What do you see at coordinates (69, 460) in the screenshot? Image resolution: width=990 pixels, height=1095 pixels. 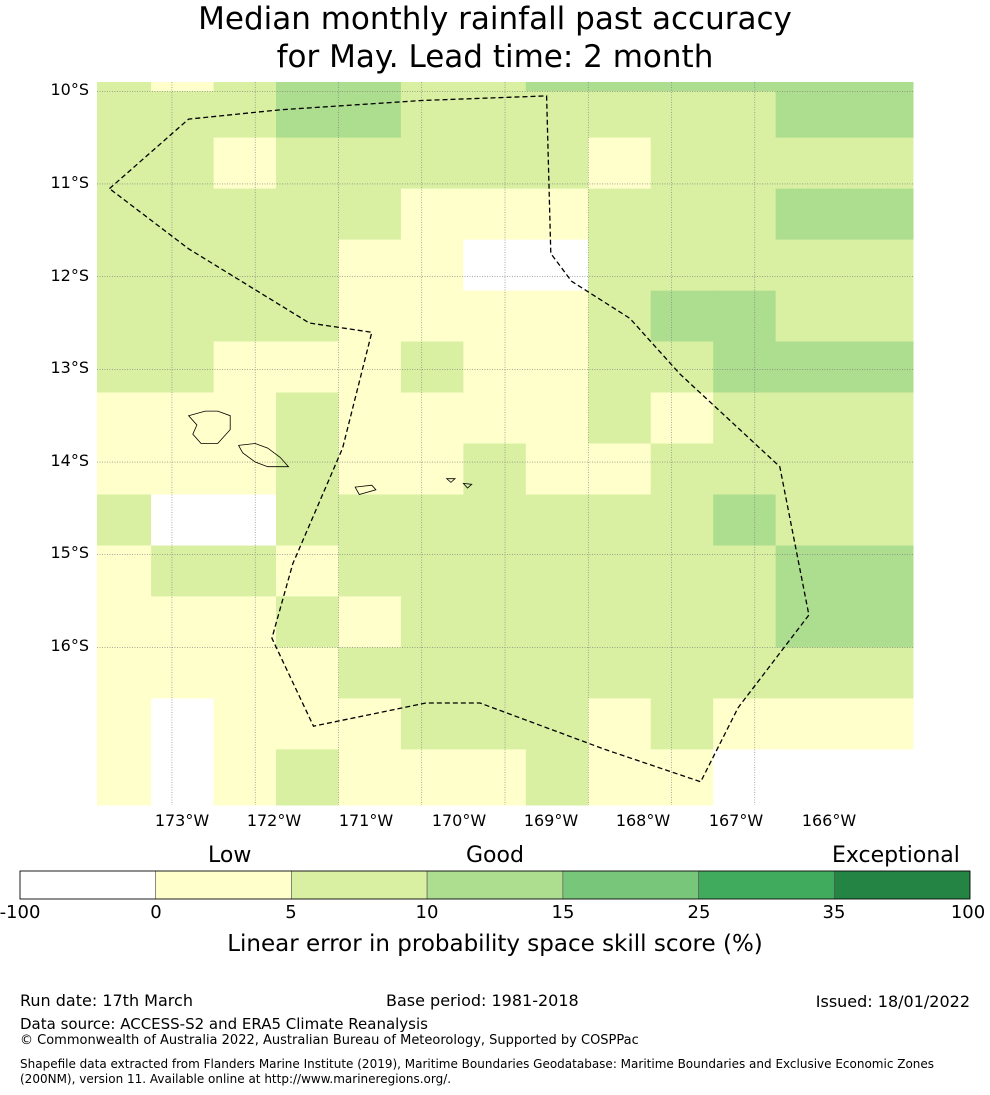 I see `lat-label-14s: 14°S` at bounding box center [69, 460].